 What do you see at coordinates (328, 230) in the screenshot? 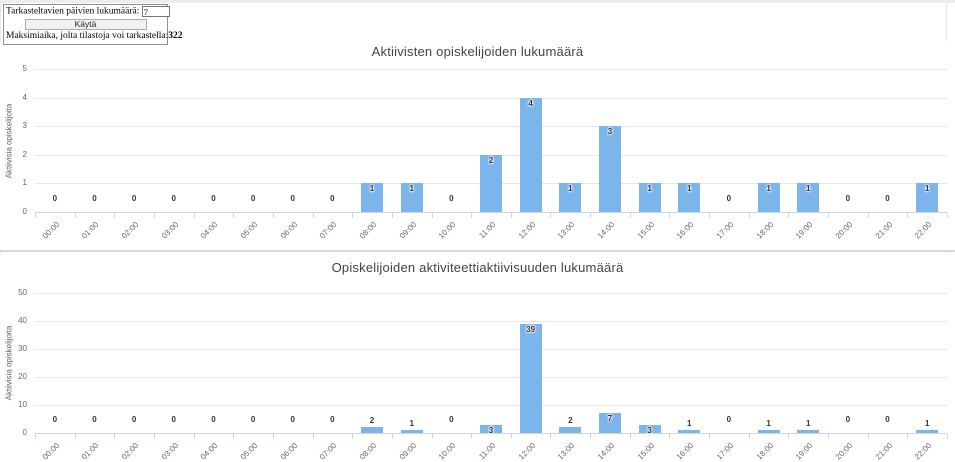
I see `x-axis-category-label: 07:00` at bounding box center [328, 230].